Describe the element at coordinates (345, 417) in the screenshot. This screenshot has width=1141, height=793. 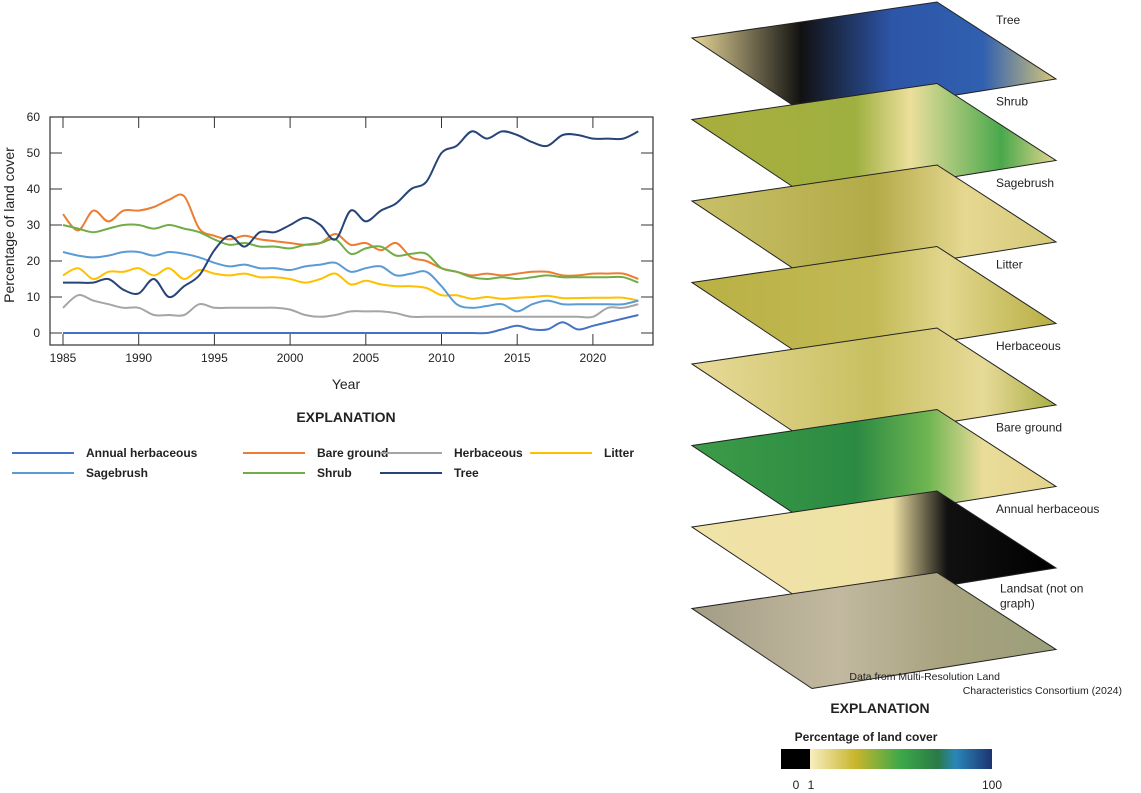
I see `legend-title: EXPLANATION` at that location.